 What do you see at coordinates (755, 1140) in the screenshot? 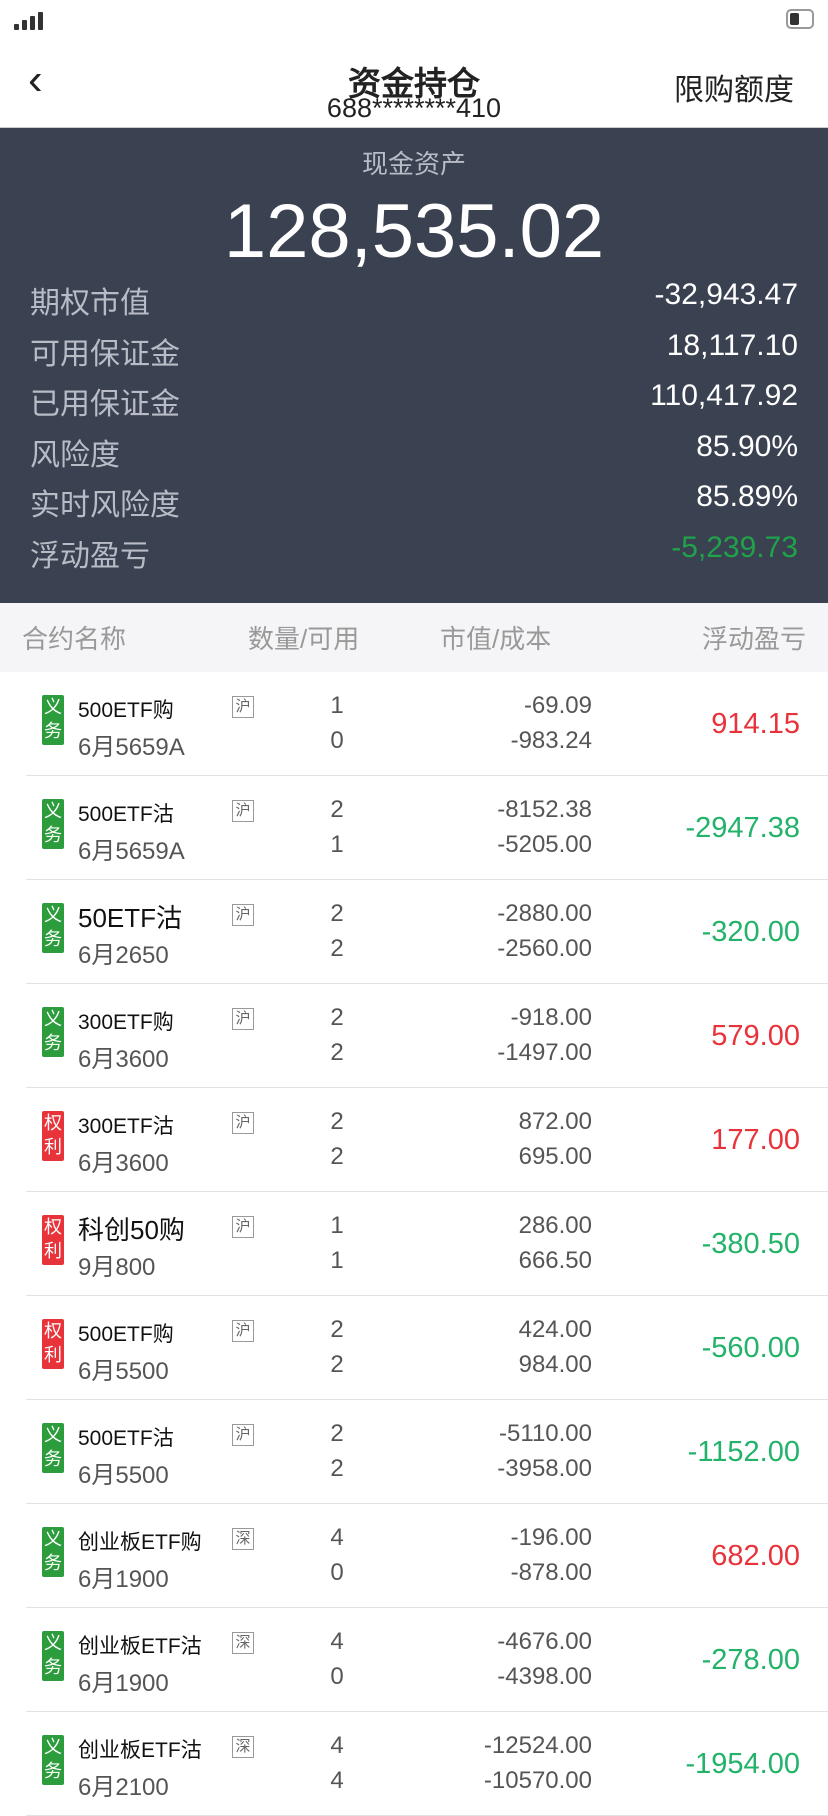
I see `floating-pl: 177.00` at bounding box center [755, 1140].